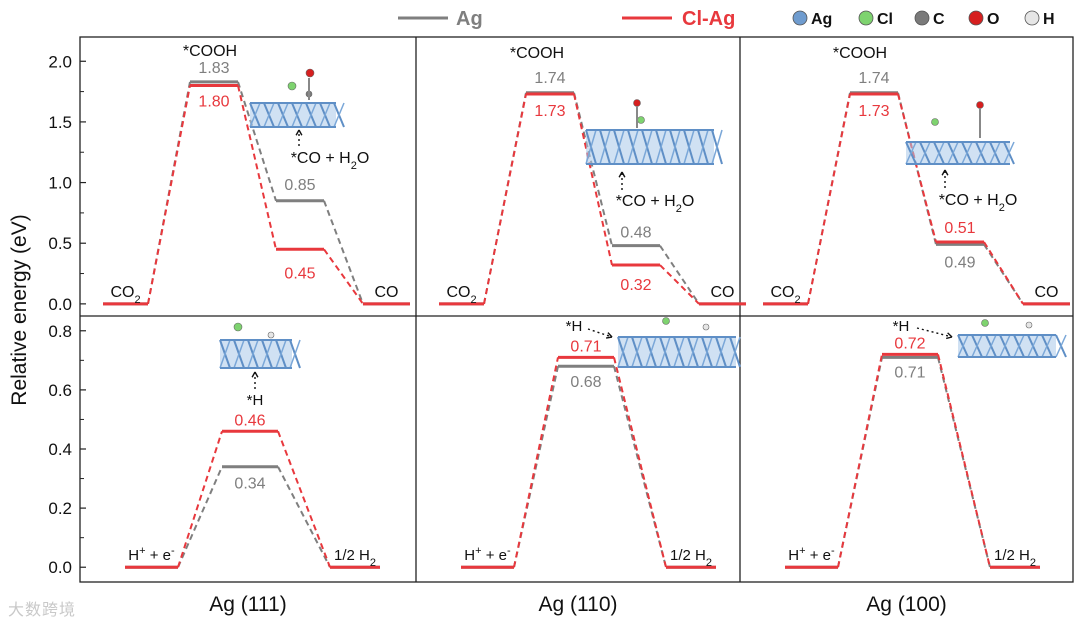  Describe the element at coordinates (922, 18) in the screenshot. I see `legend-atom-c` at that location.